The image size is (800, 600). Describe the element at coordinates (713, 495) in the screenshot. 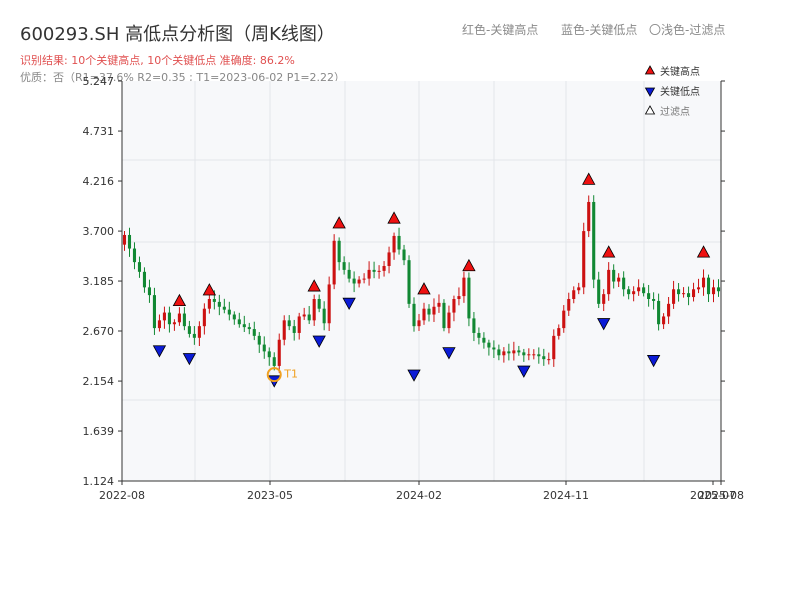

I see `x-tick-label: 2025-07` at that location.